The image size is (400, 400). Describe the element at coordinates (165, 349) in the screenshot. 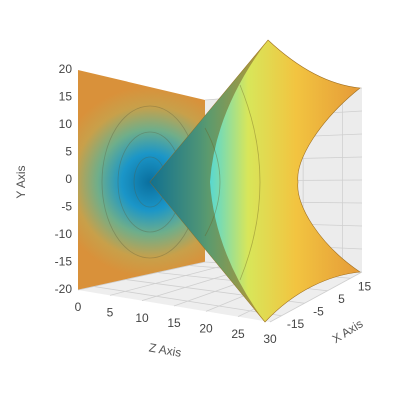

I see `z-axis-title: Z Axis` at that location.